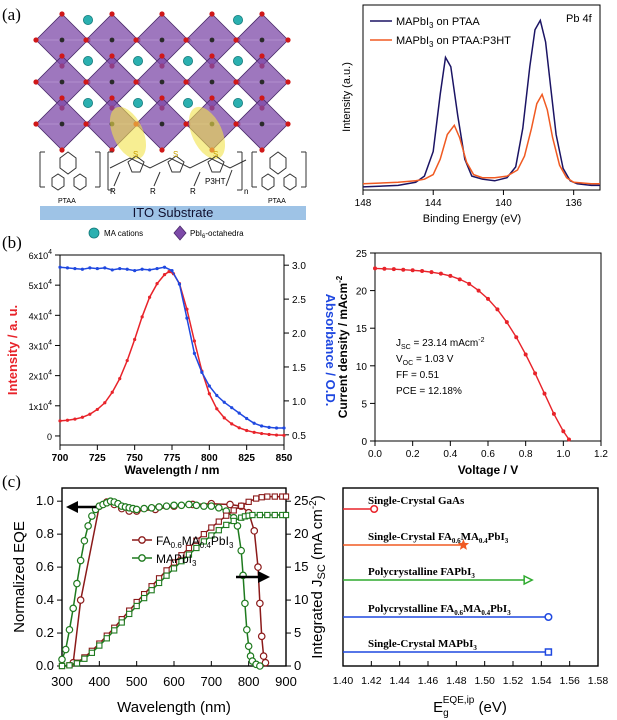 The image size is (617, 720). I want to click on y-tick-label: 0.0, so click(45, 665).